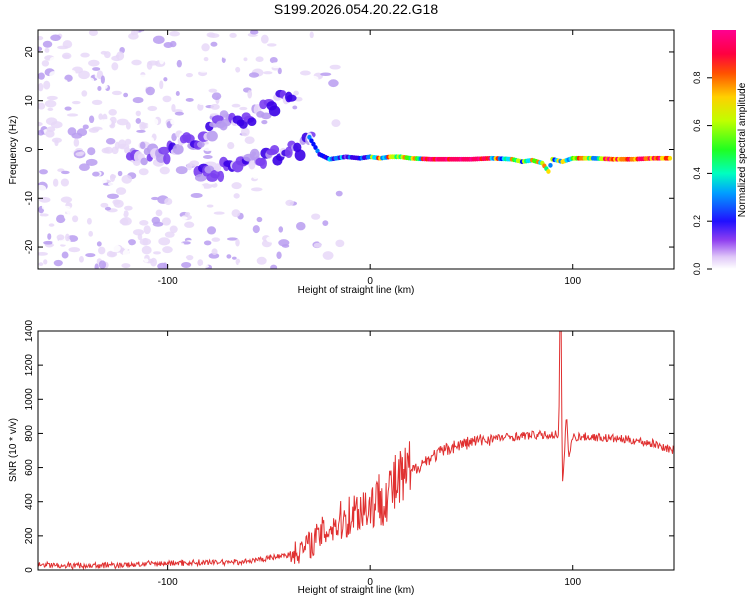  What do you see at coordinates (697, 269) in the screenshot?
I see `colorbar-tick-label: 0.0` at bounding box center [697, 269].